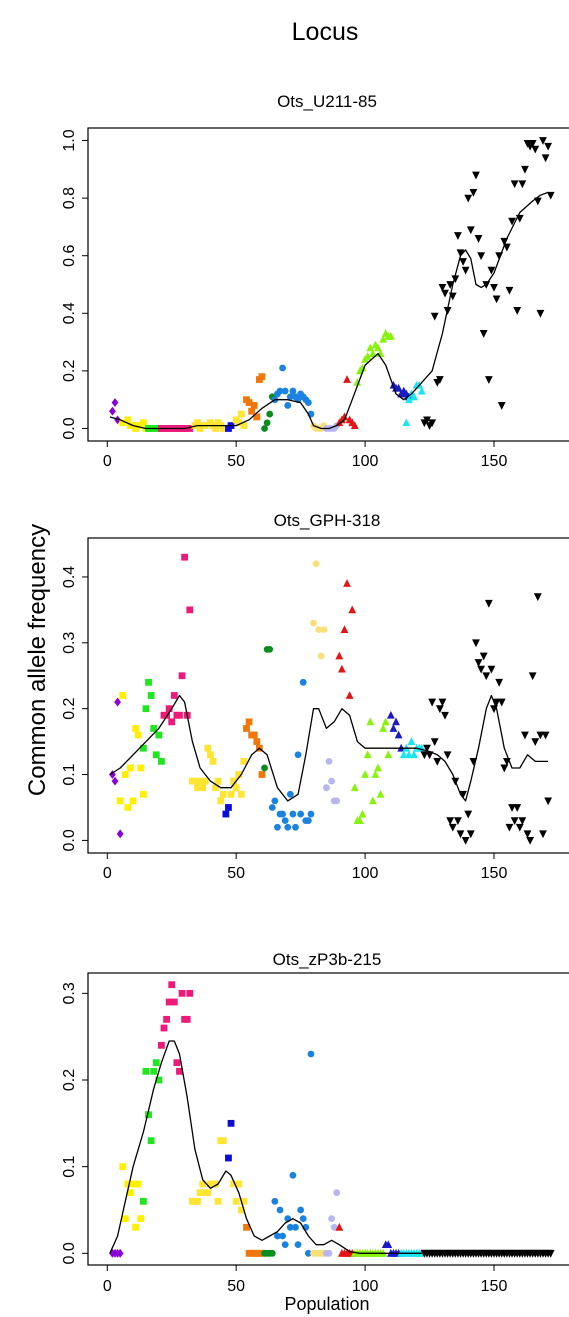  What do you see at coordinates (107, 461) in the screenshot?
I see `x-tick-label: 0` at bounding box center [107, 461].